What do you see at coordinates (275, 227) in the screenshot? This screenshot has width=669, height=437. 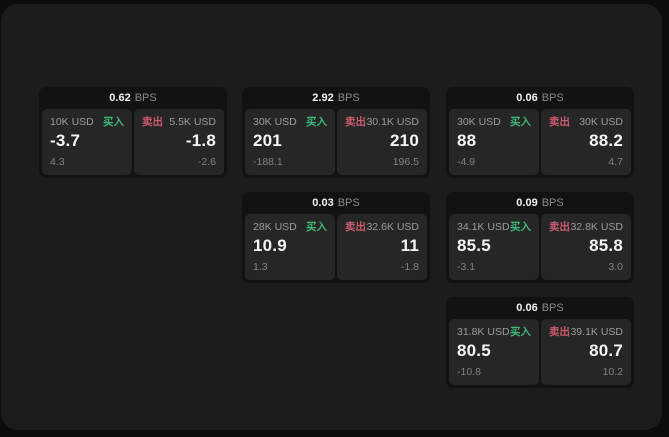 I see `buy-amount: 28K USD` at bounding box center [275, 227].